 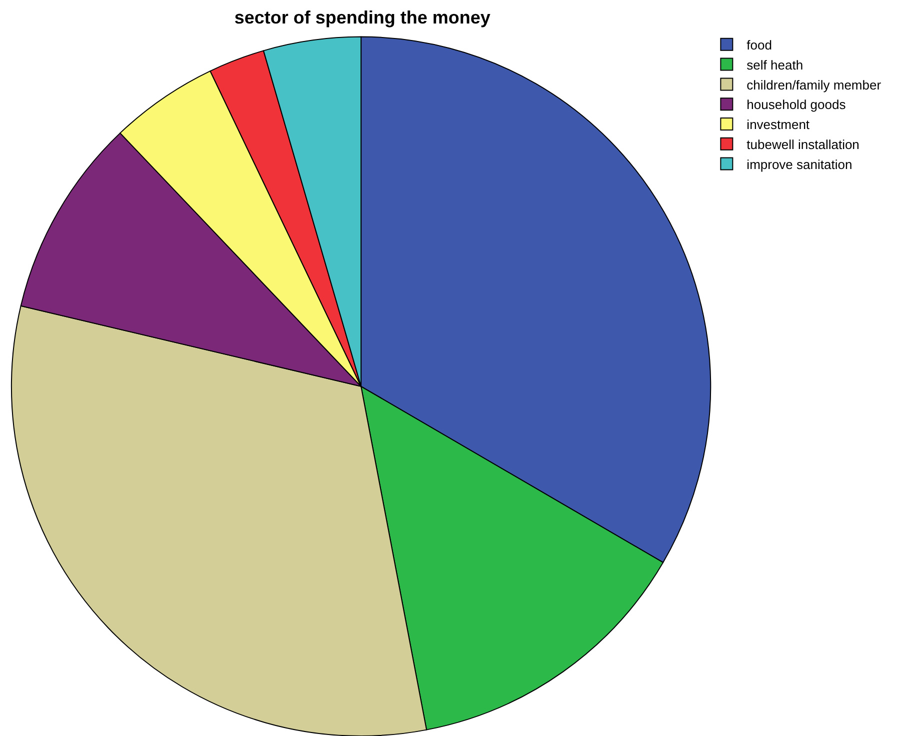 I want to click on legend-label: investment, so click(x=778, y=124).